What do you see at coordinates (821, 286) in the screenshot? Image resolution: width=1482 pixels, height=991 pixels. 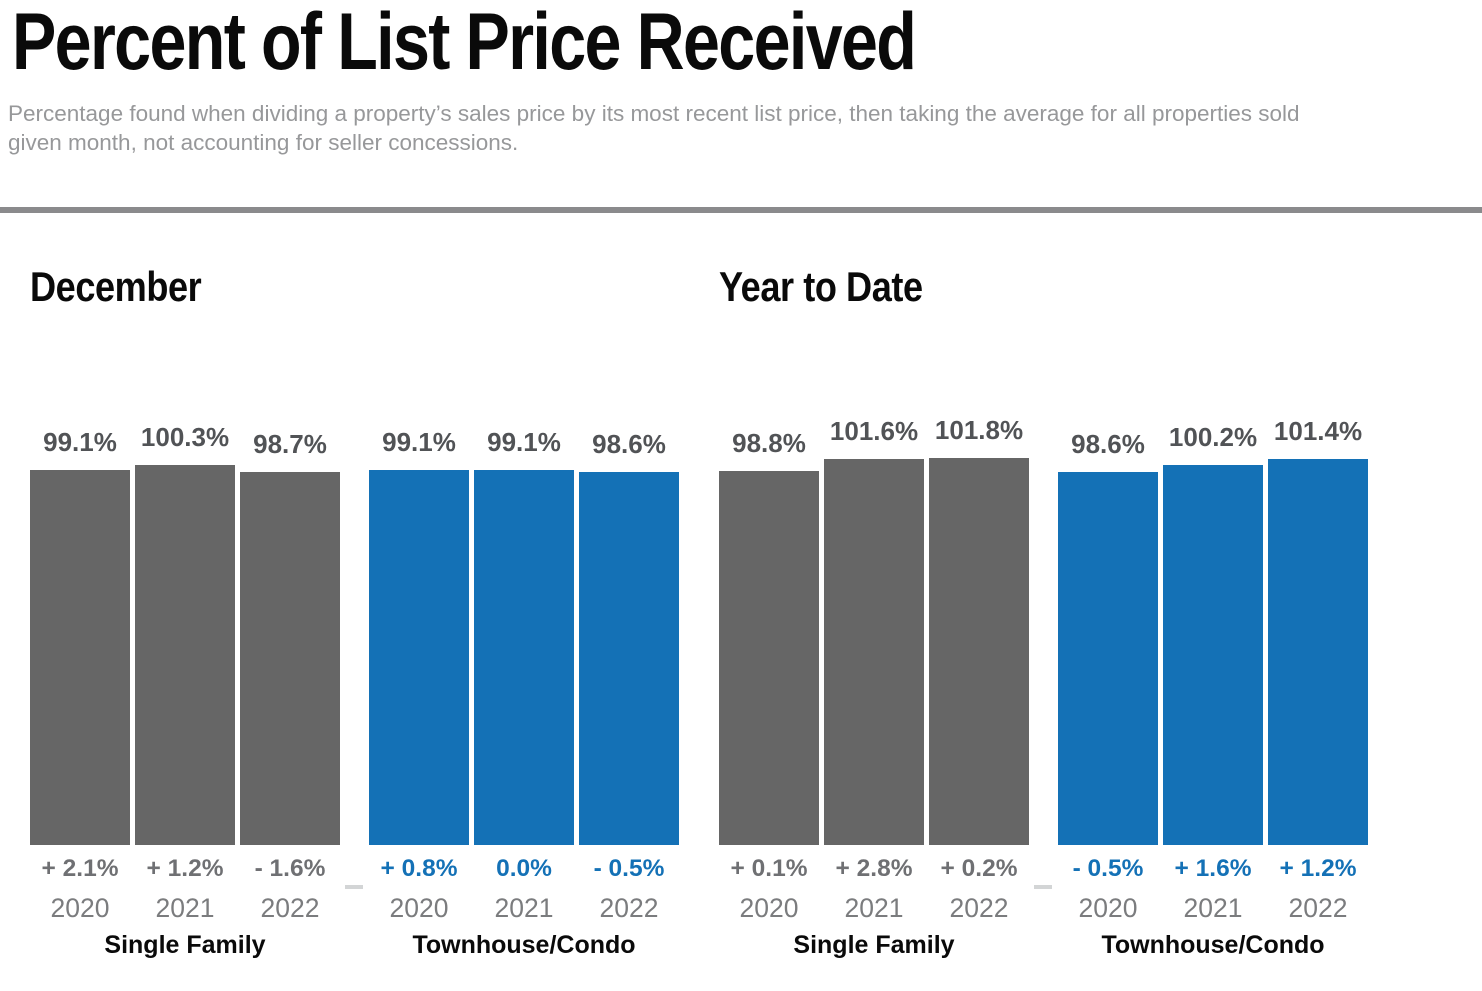 I see `section-title-year-to-date: Year to Date` at bounding box center [821, 286].